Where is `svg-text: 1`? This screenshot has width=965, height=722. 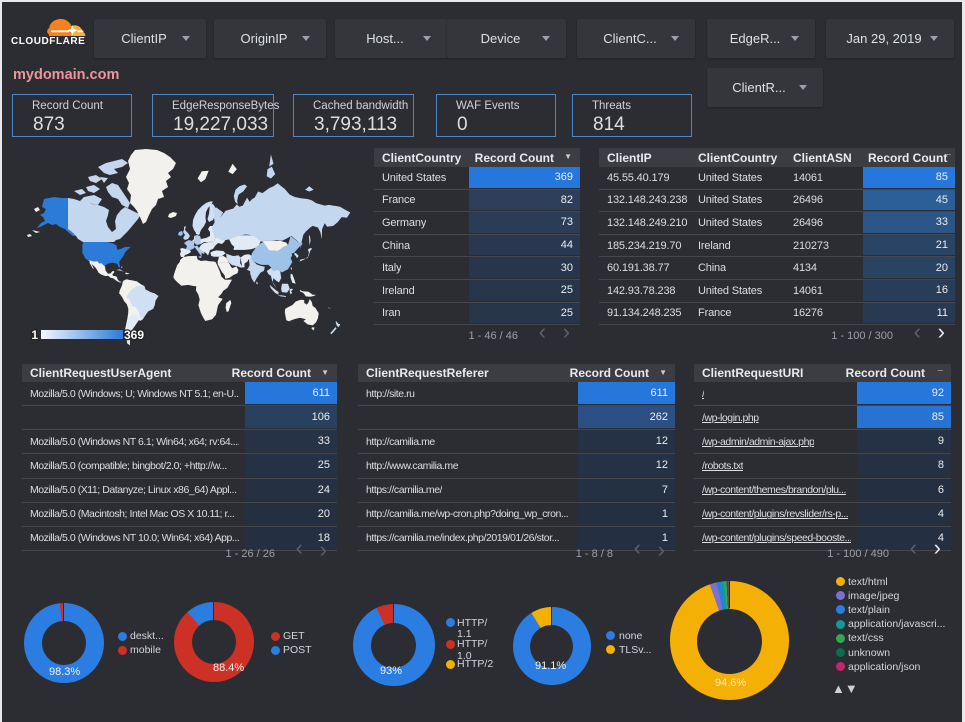 svg-text: 1 is located at coordinates (34, 335).